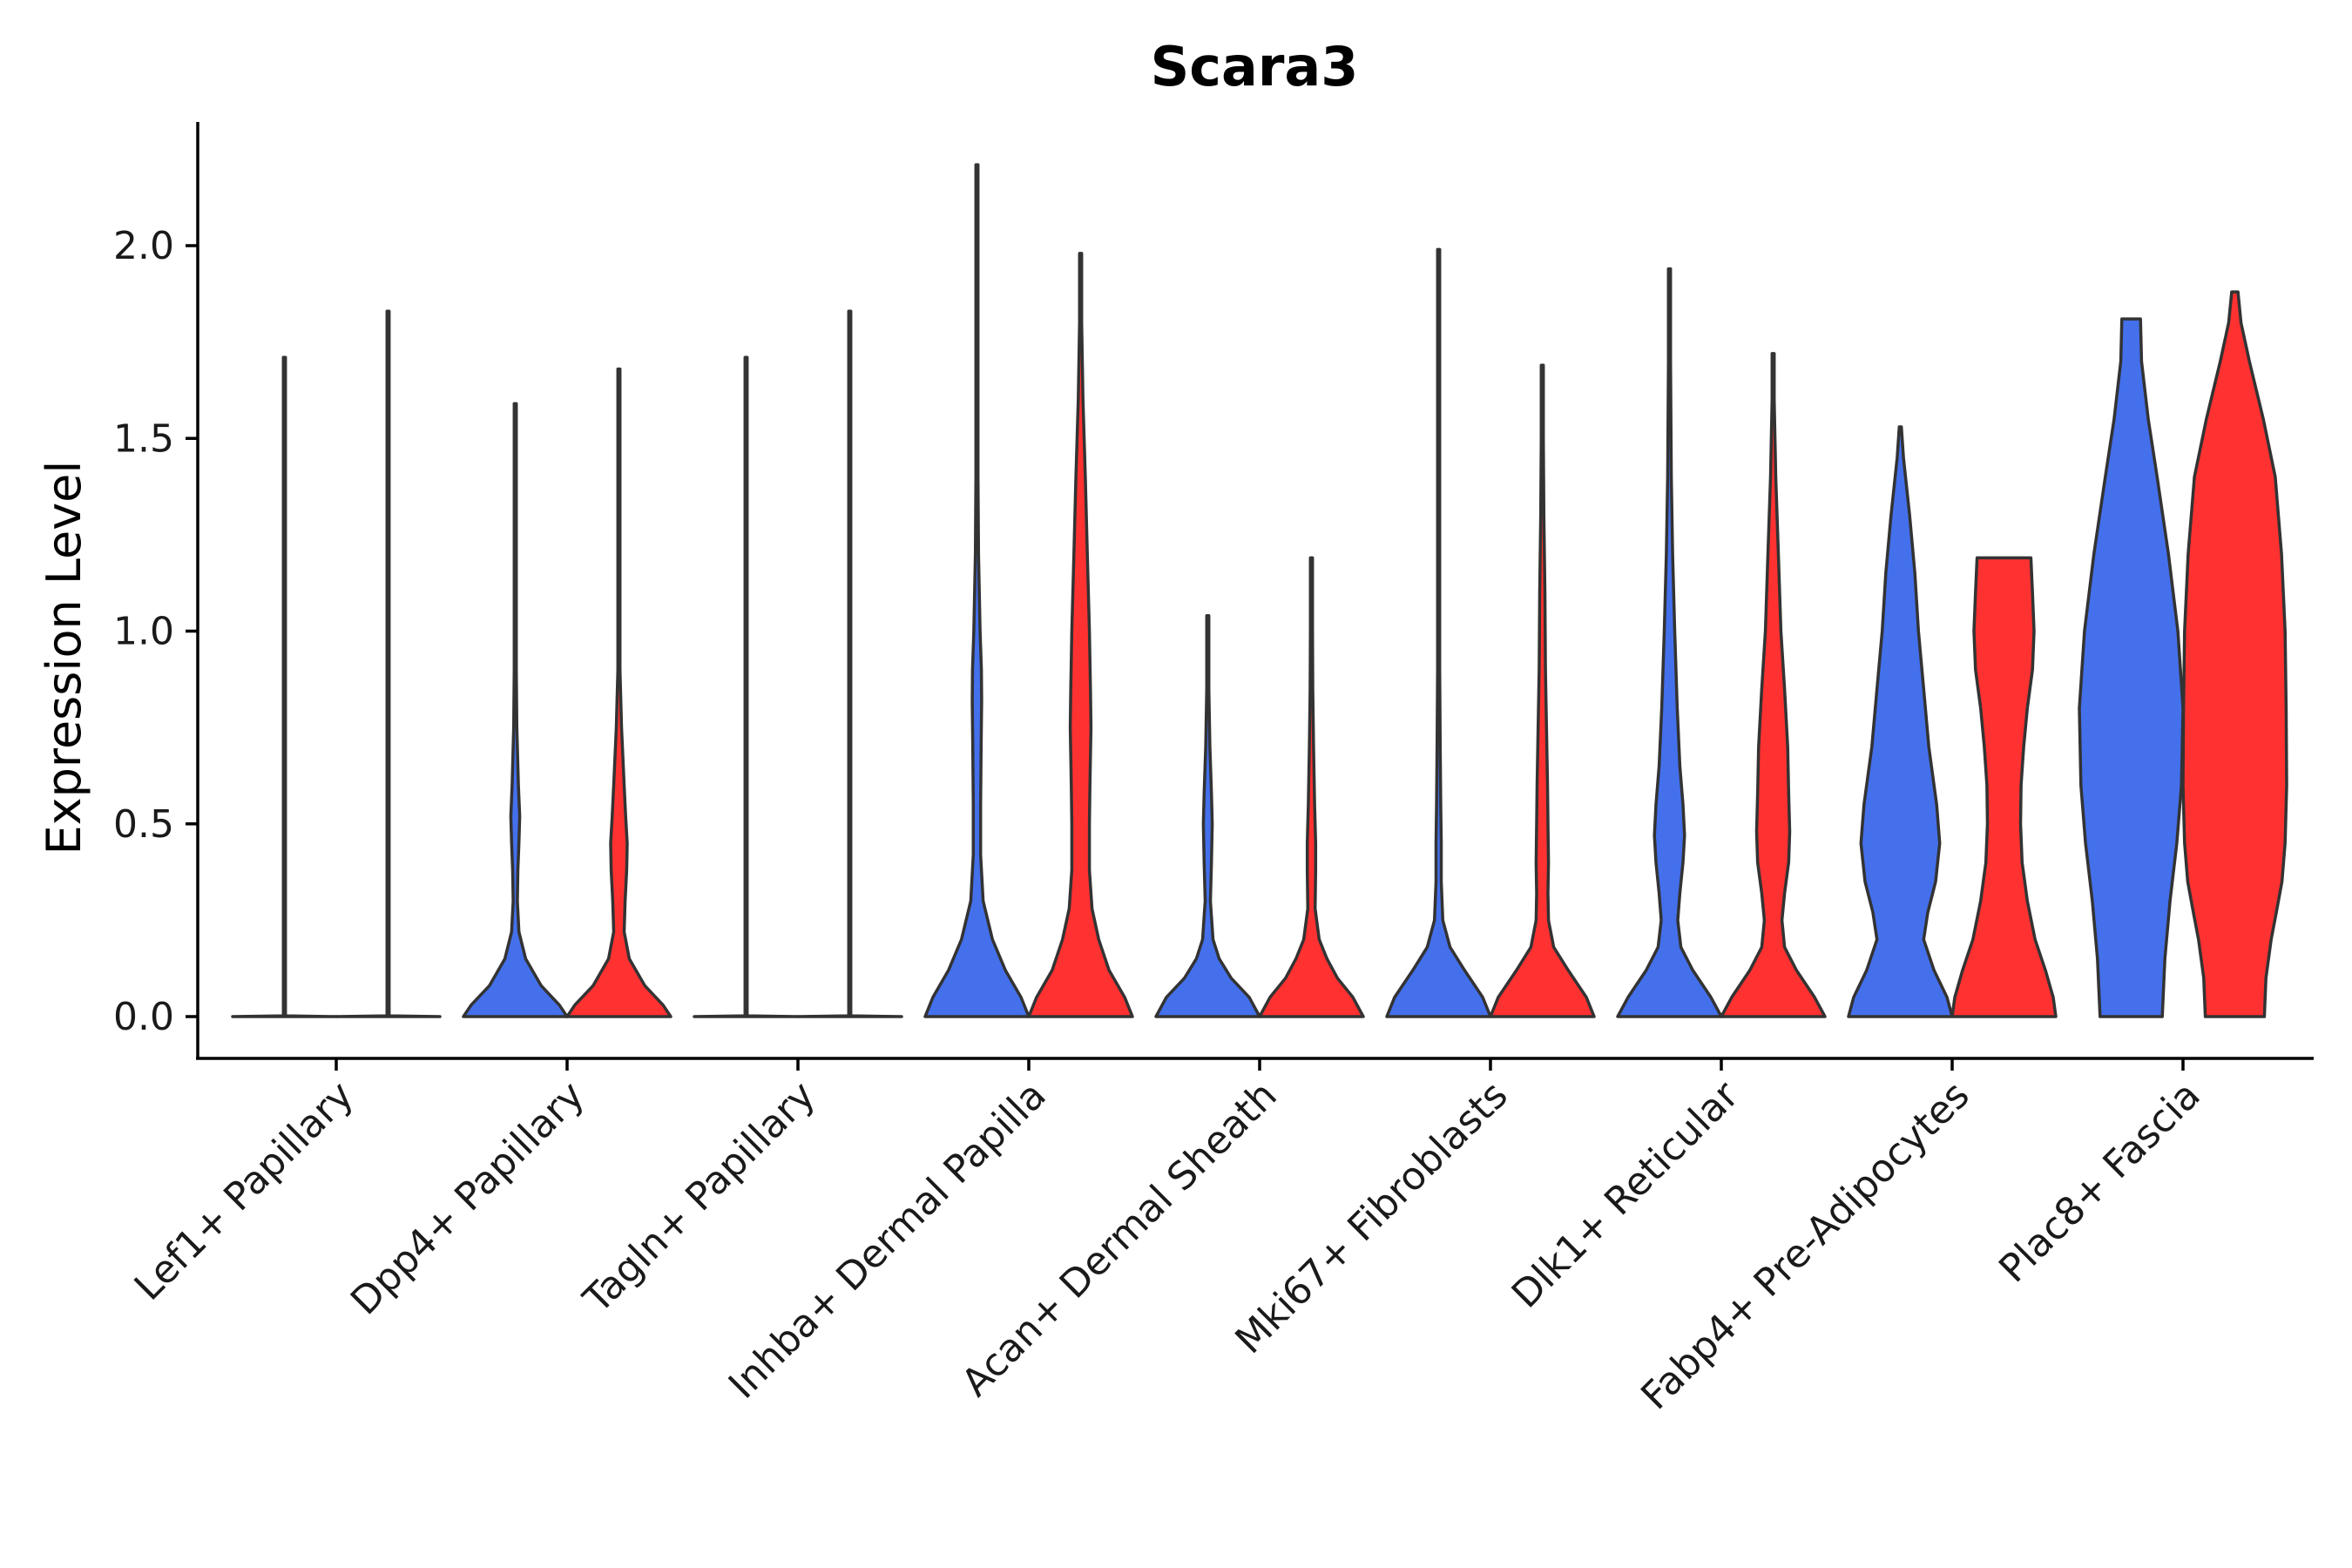 Image resolution: width=2352 pixels, height=1568 pixels. I want to click on y-tick-label: 2.0, so click(143, 246).